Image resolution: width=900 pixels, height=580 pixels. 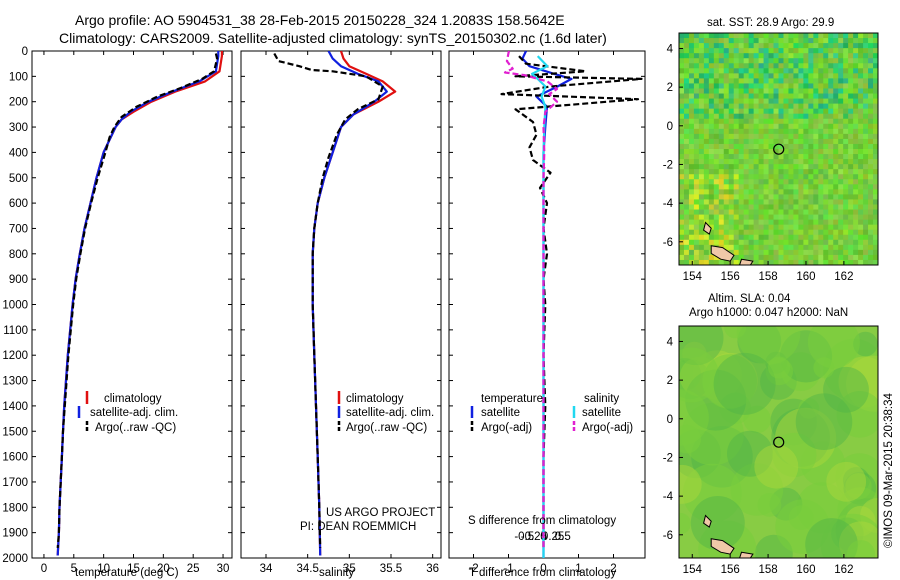 I want to click on difference-xtick-label: 0, so click(x=543, y=569).